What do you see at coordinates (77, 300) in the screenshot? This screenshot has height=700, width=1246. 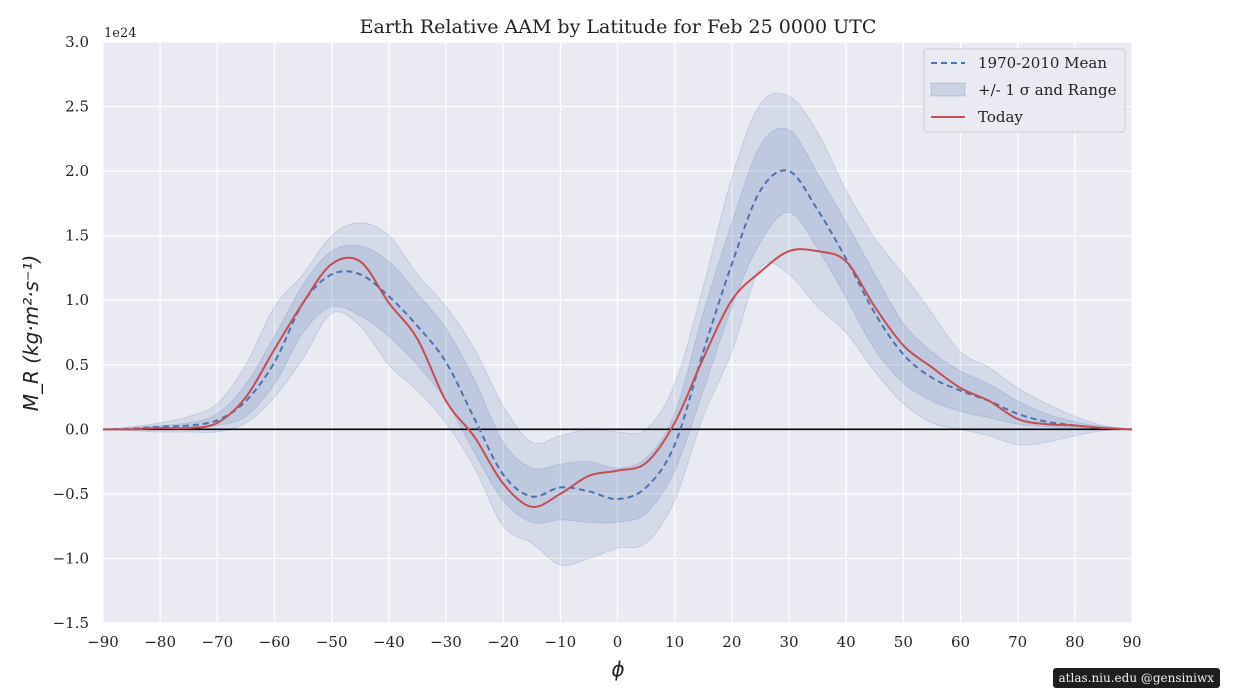 I see `y-tick-label: 1.0` at bounding box center [77, 300].